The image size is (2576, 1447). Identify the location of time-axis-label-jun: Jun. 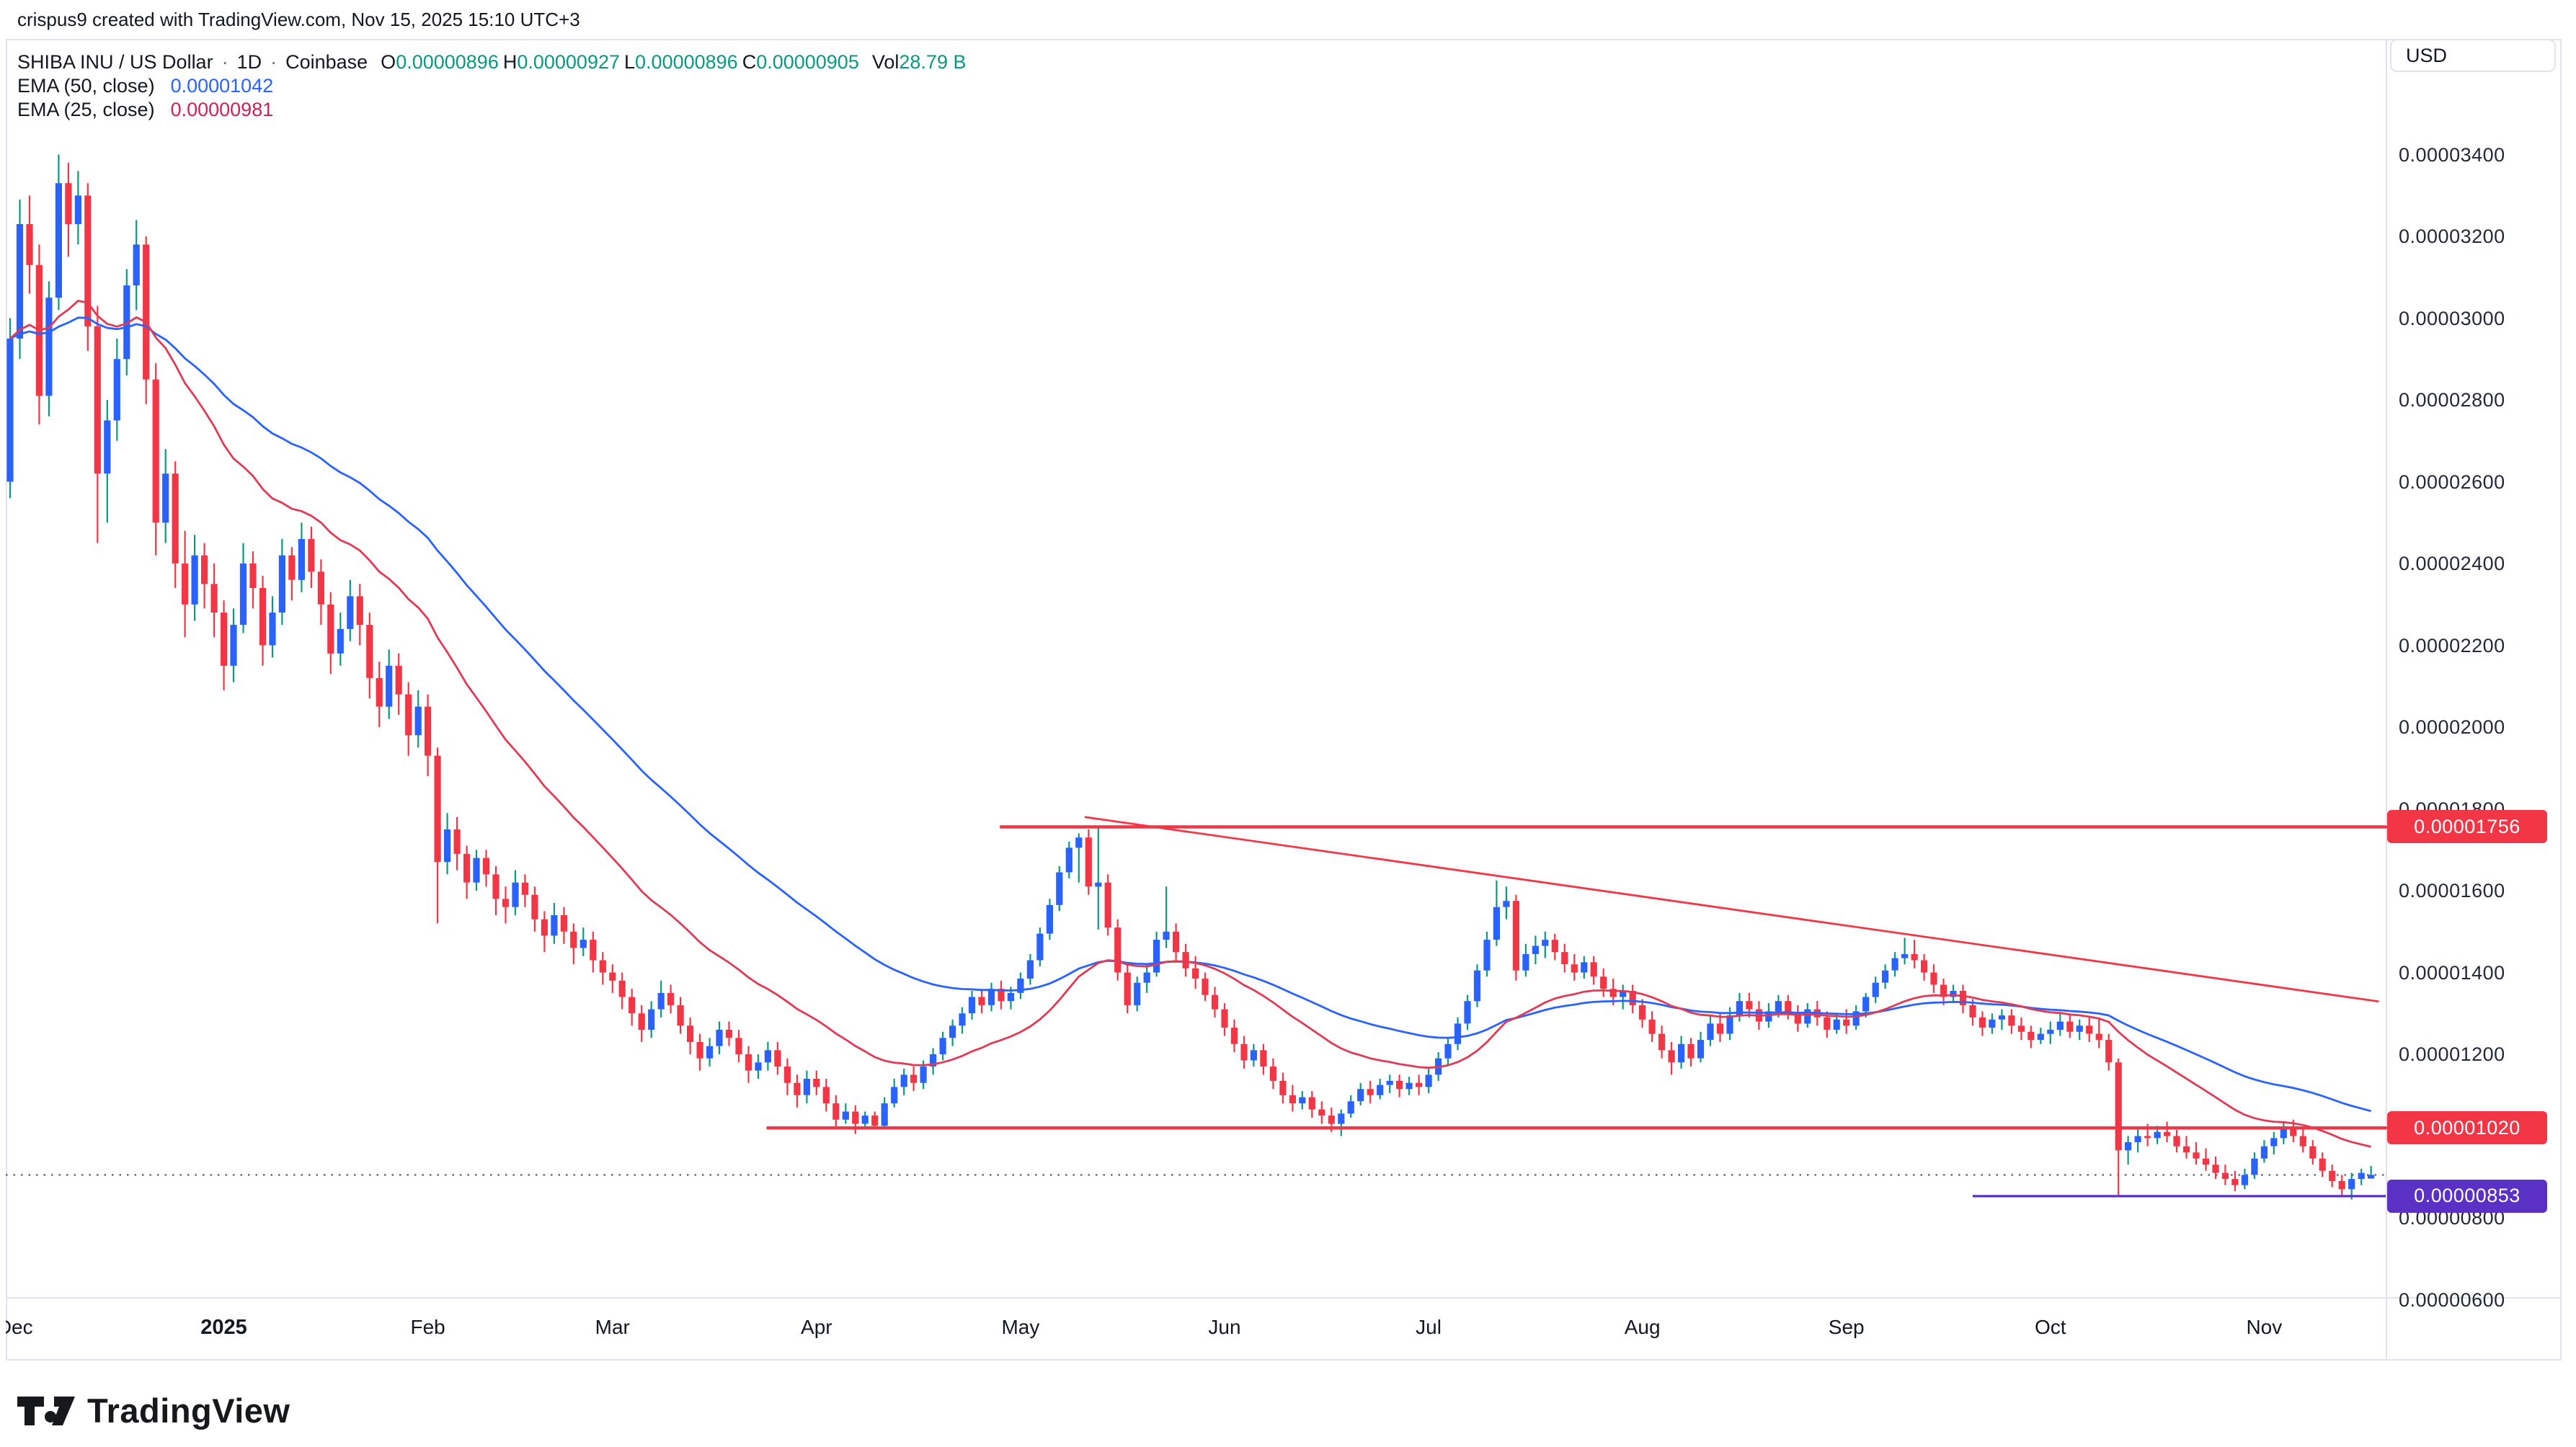
(1224, 1327).